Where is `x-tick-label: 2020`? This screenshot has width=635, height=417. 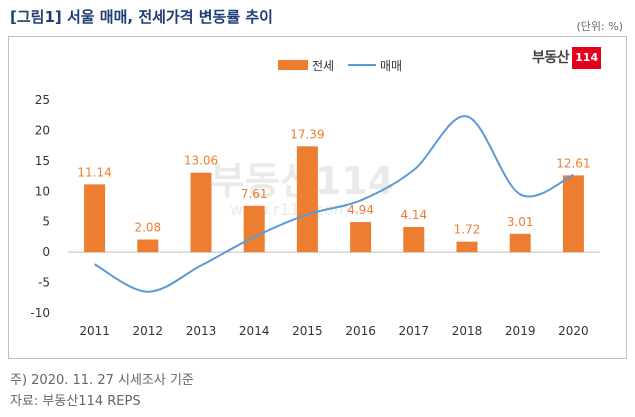 x-tick-label: 2020 is located at coordinates (573, 331).